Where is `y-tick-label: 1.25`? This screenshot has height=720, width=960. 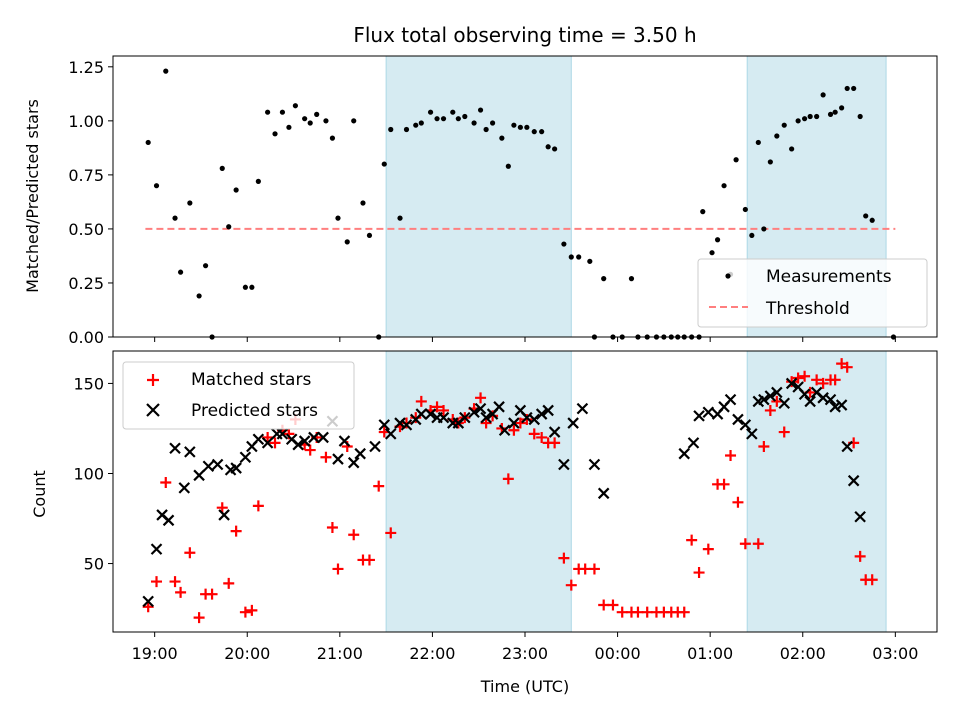 y-tick-label: 1.25 is located at coordinates (86, 67).